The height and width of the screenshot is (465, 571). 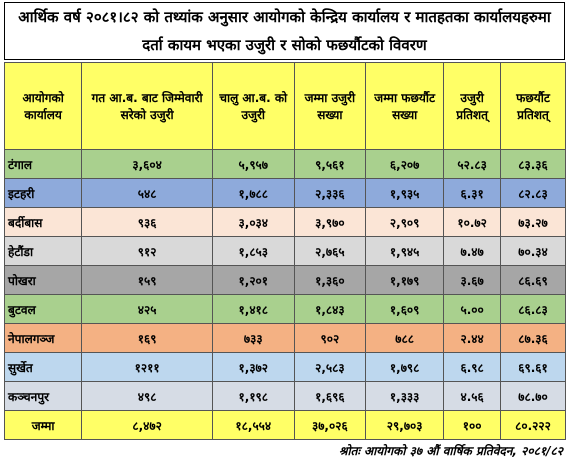 What do you see at coordinates (472, 338) in the screenshot?
I see `table-cell: २.४४` at bounding box center [472, 338].